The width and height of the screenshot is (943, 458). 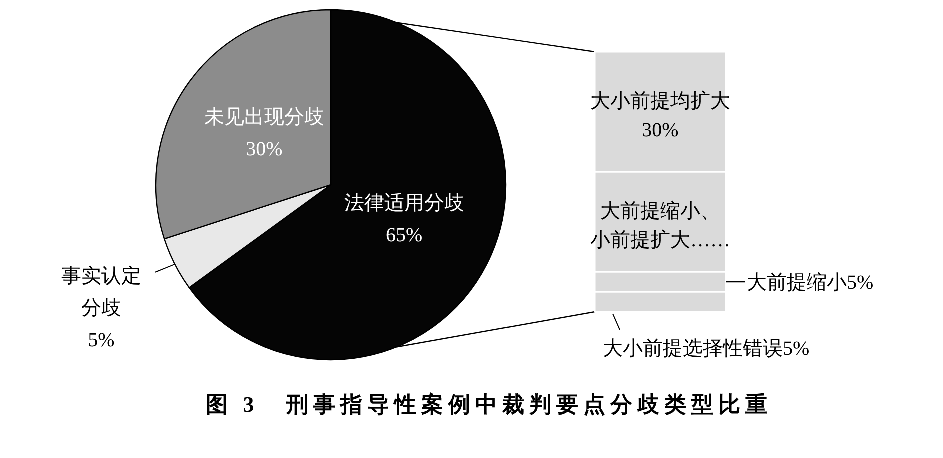 What do you see at coordinates (101, 292) in the screenshot?
I see `slice-label: 事实认定分歧` at bounding box center [101, 292].